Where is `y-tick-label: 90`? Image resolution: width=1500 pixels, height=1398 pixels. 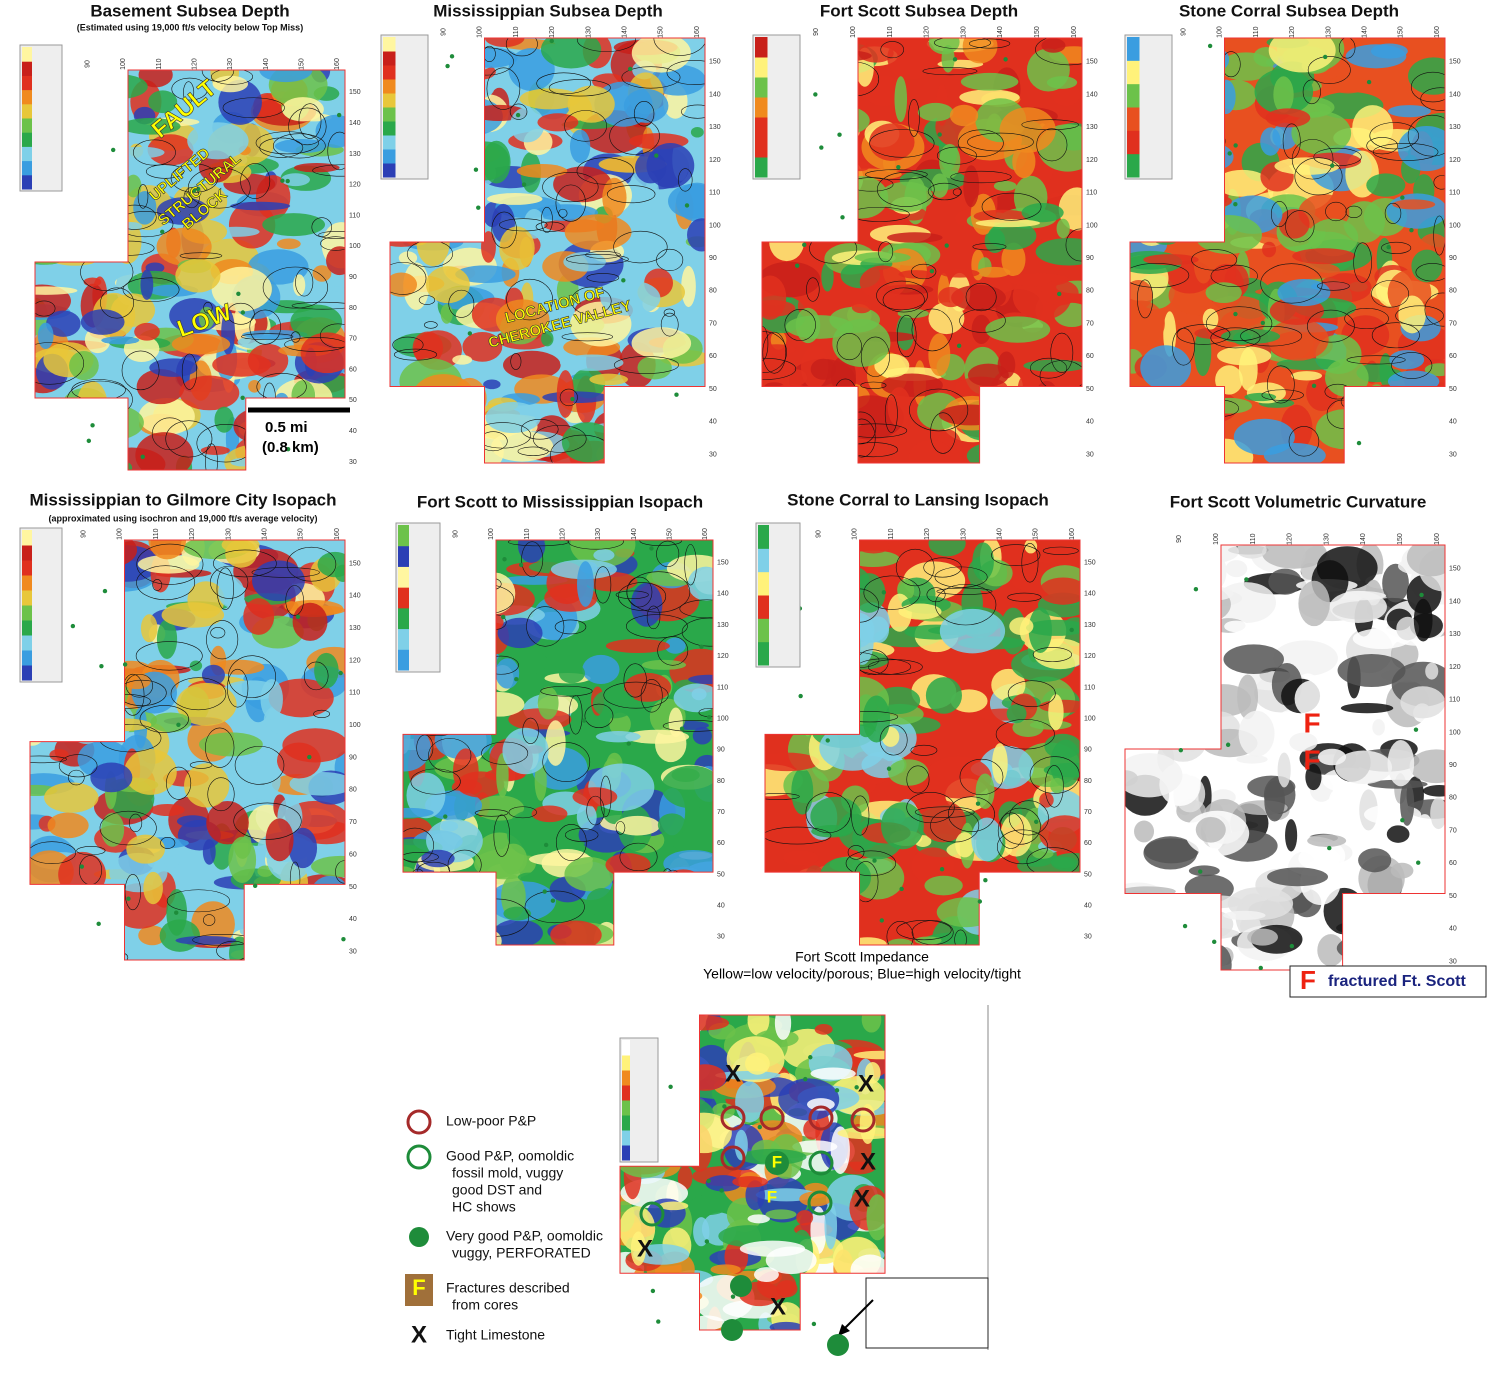 y-tick-label: 90 is located at coordinates (353, 277).